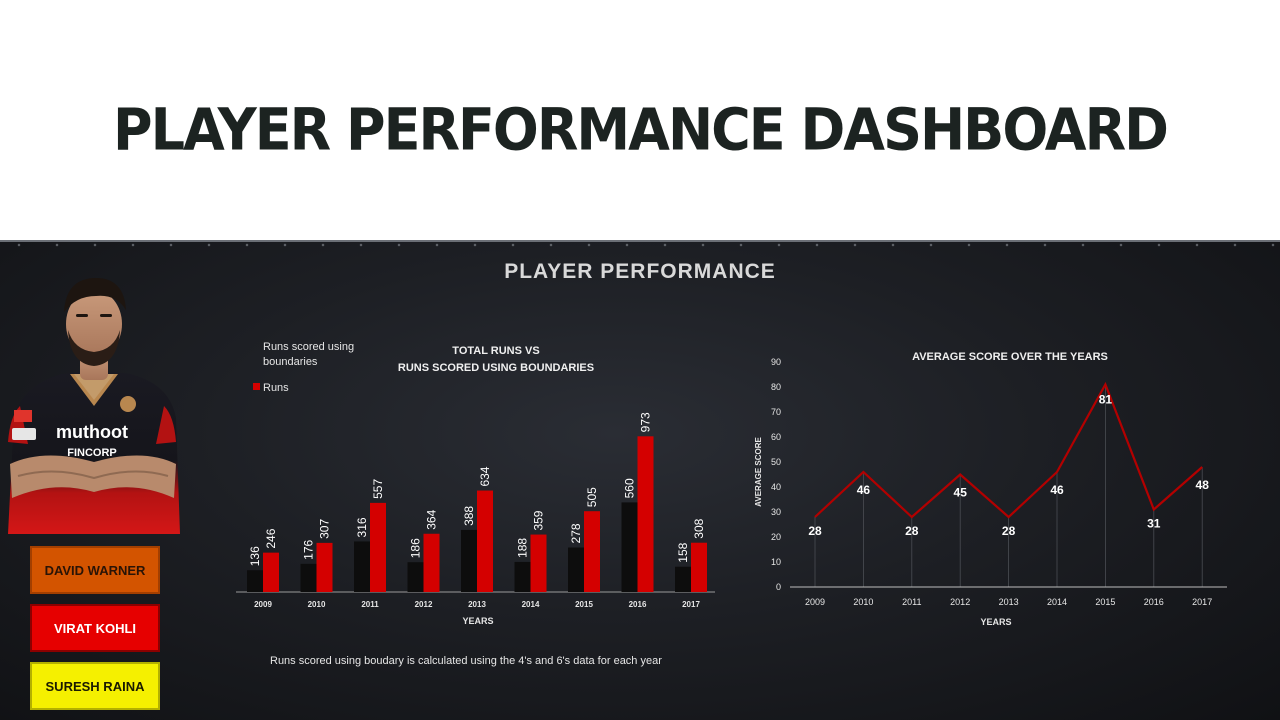 Image resolution: width=1280 pixels, height=720 pixels. I want to click on line-label-2011: 28, so click(912, 531).